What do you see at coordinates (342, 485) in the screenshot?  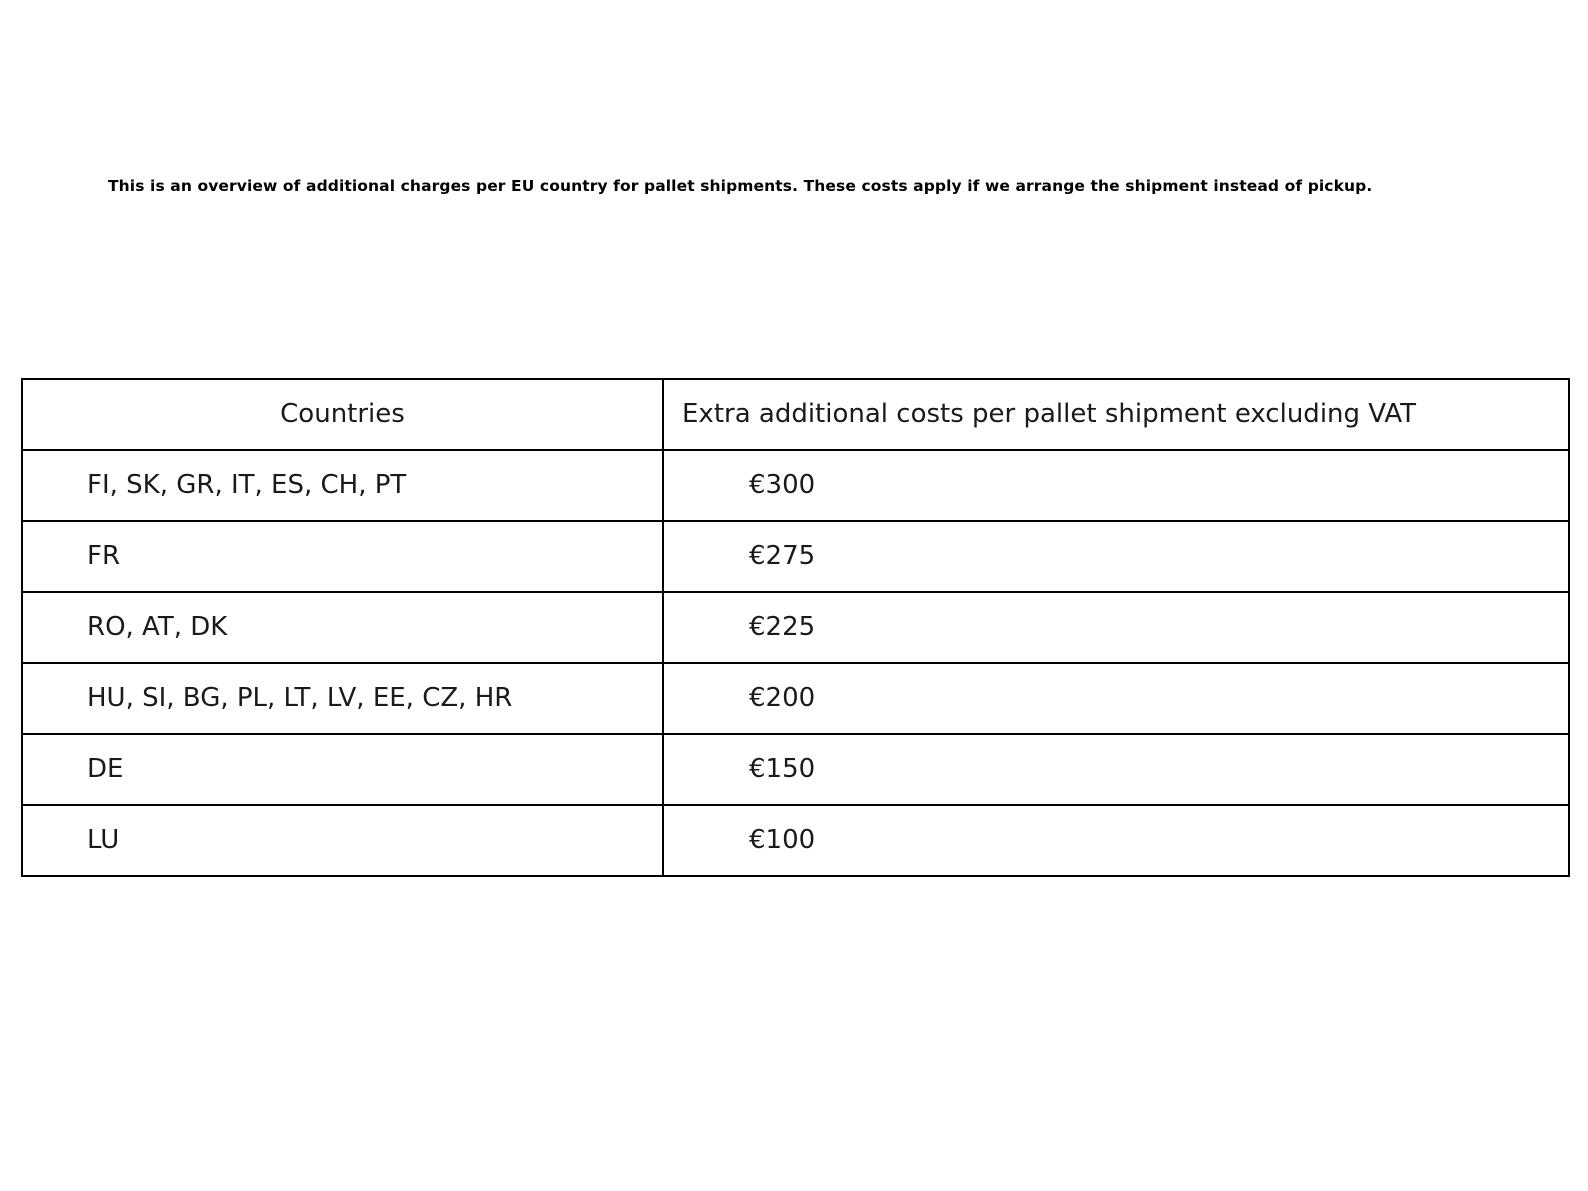 I see `cell-countries: FI, SK, GR, IT, ES, CH, PT` at bounding box center [342, 485].